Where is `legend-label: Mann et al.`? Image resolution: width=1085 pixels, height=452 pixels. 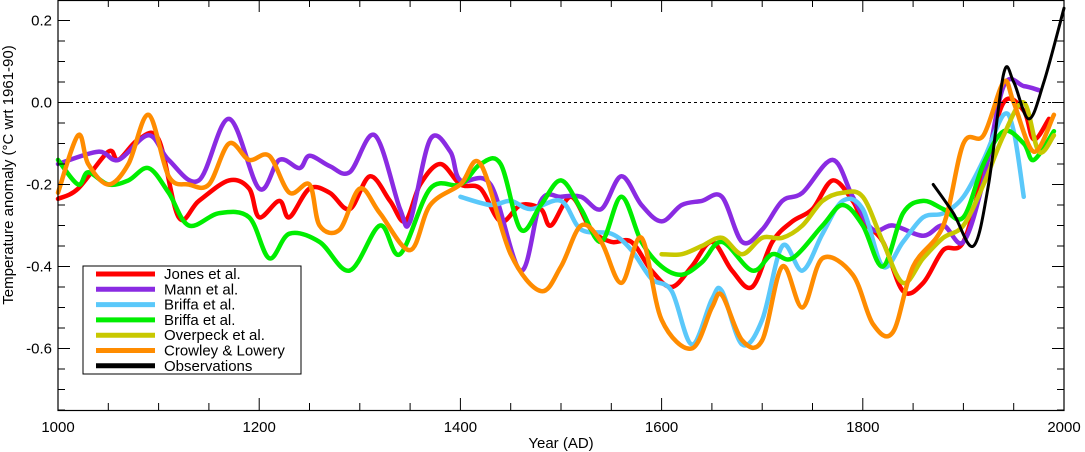 legend-label: Mann et al. is located at coordinates (201, 289).